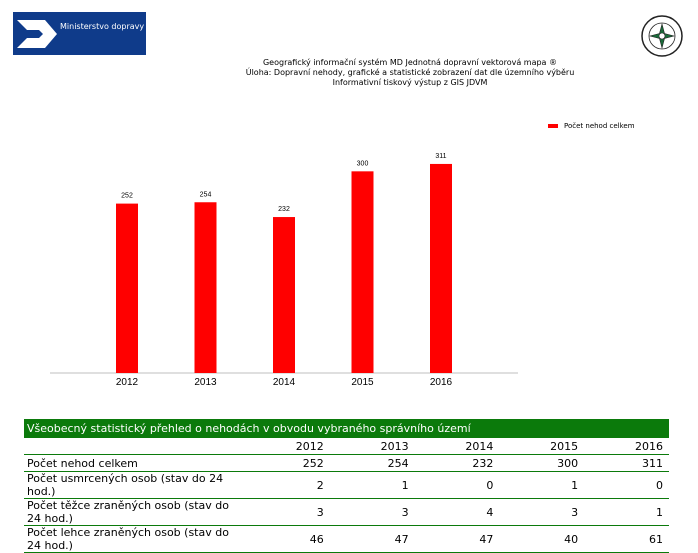  I want to click on table-cell: 4, so click(457, 512).